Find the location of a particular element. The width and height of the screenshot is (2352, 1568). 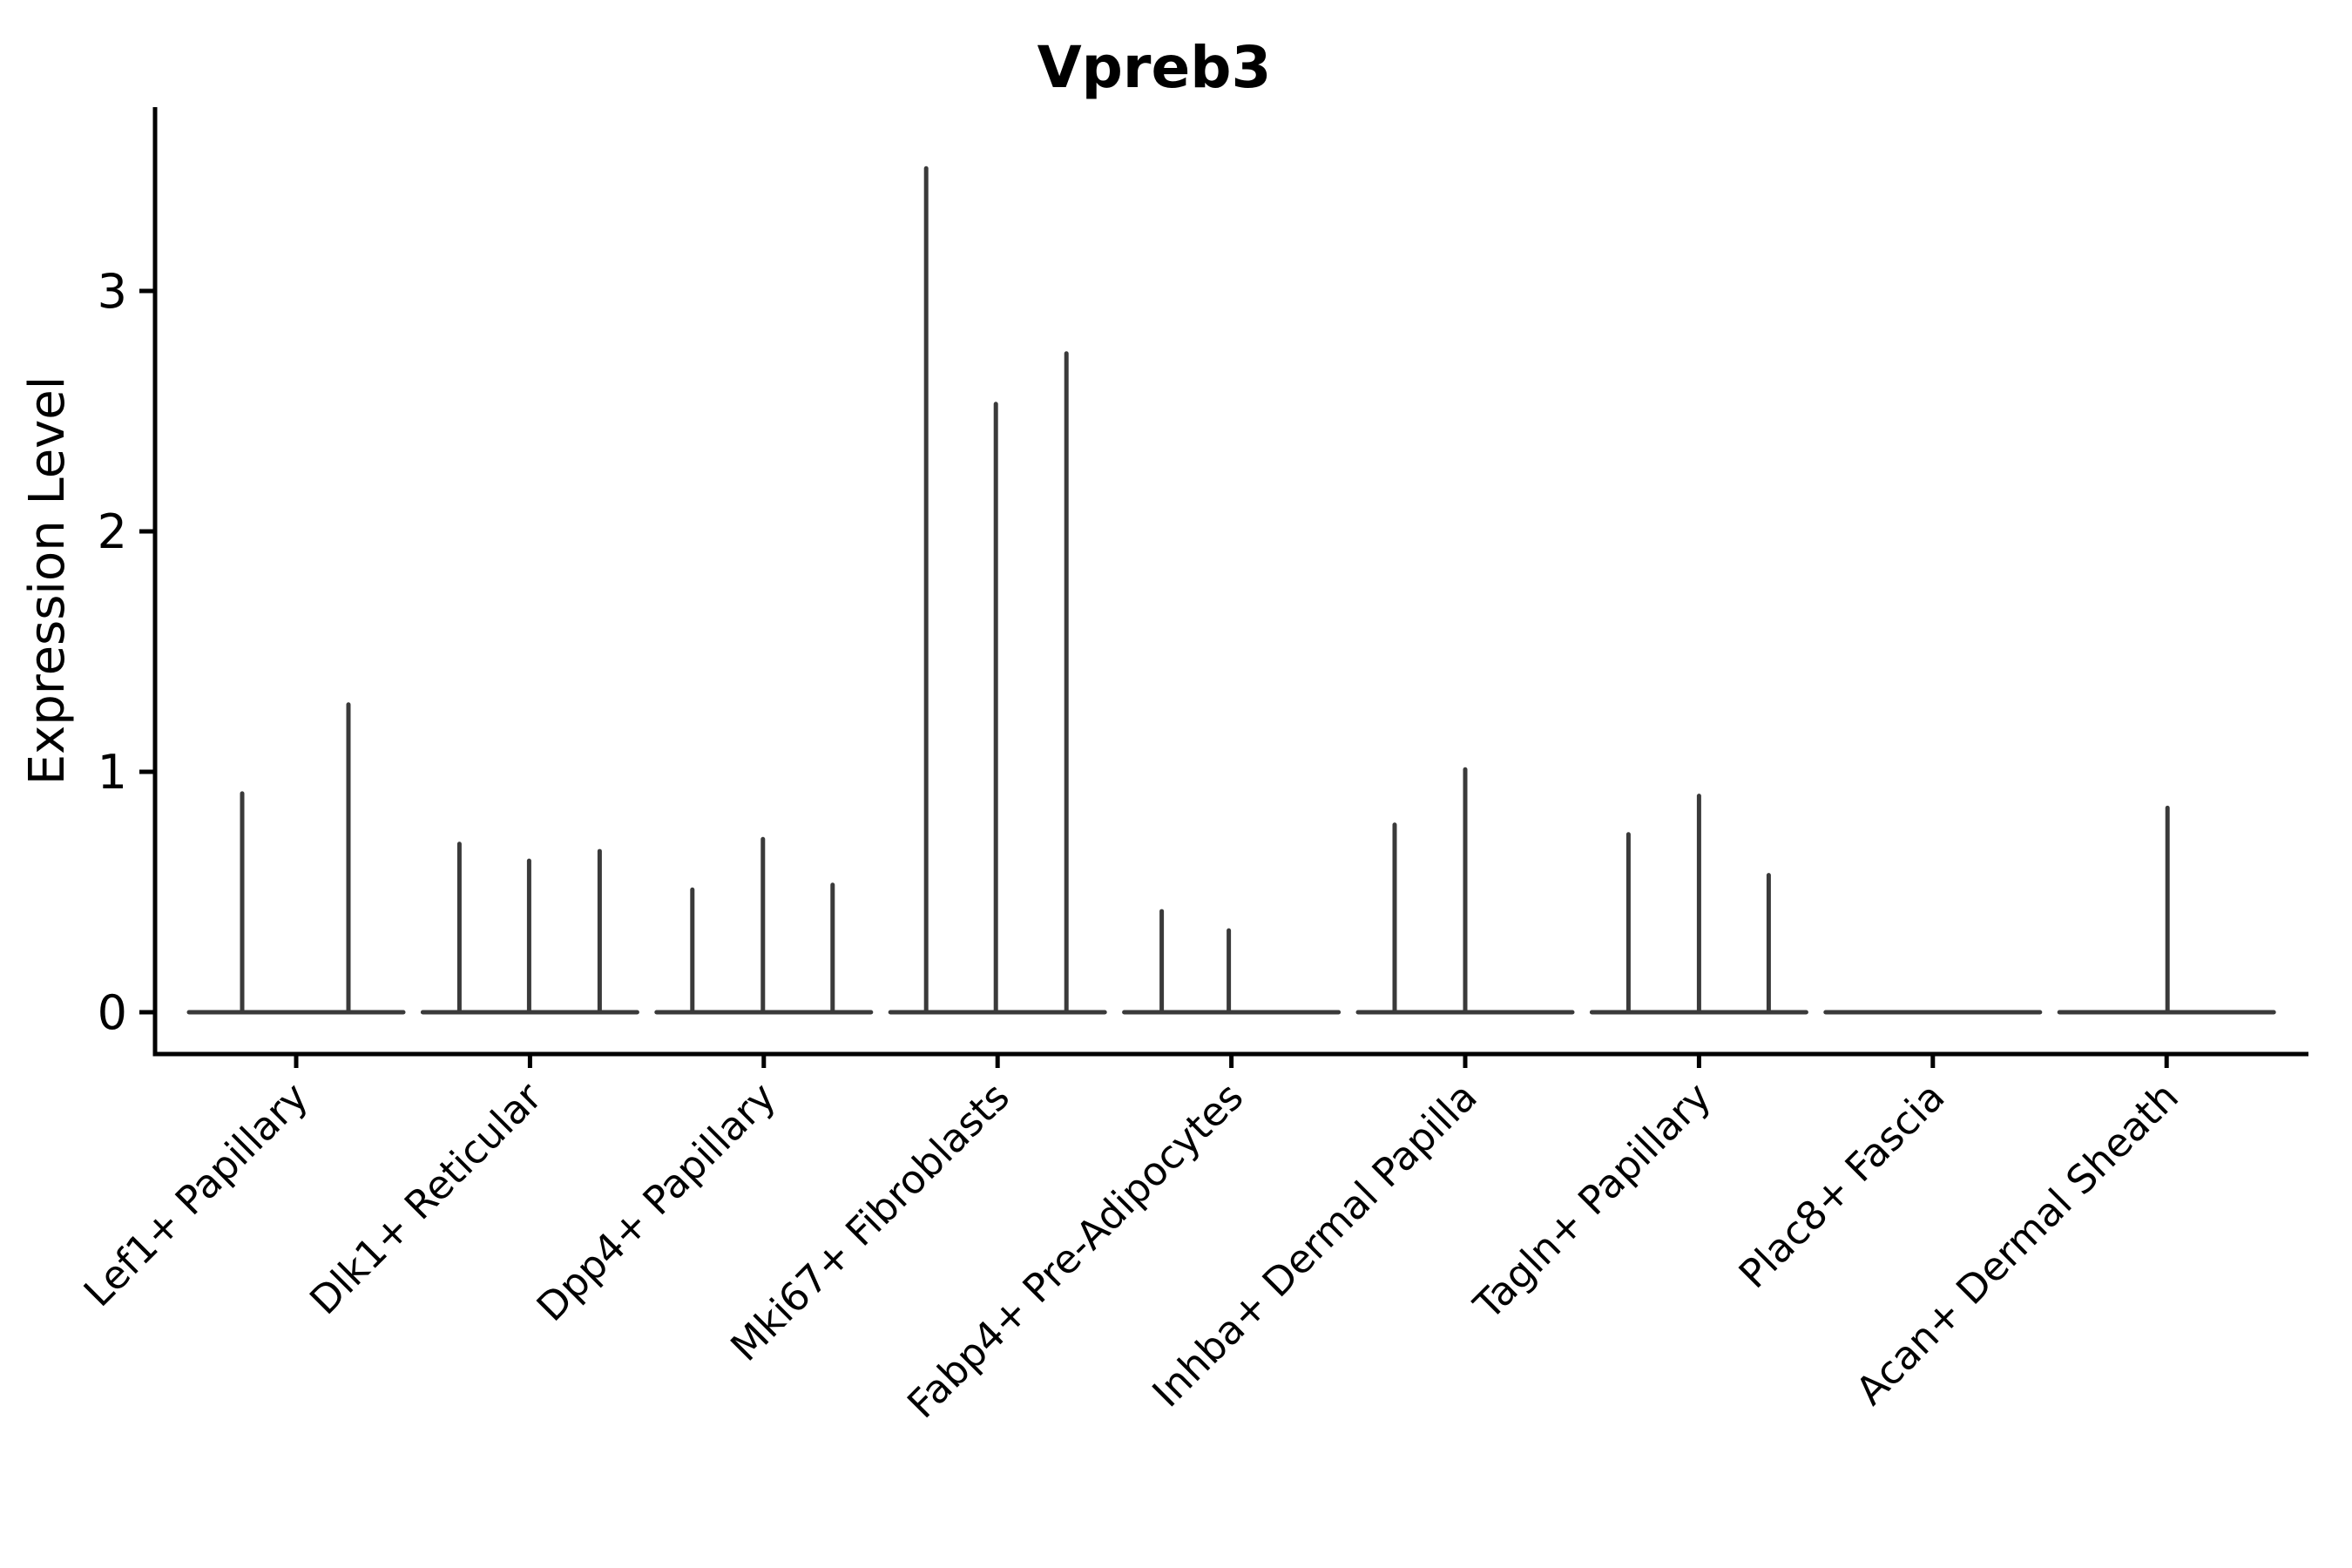

y-tick-label: 1 is located at coordinates (113, 772).